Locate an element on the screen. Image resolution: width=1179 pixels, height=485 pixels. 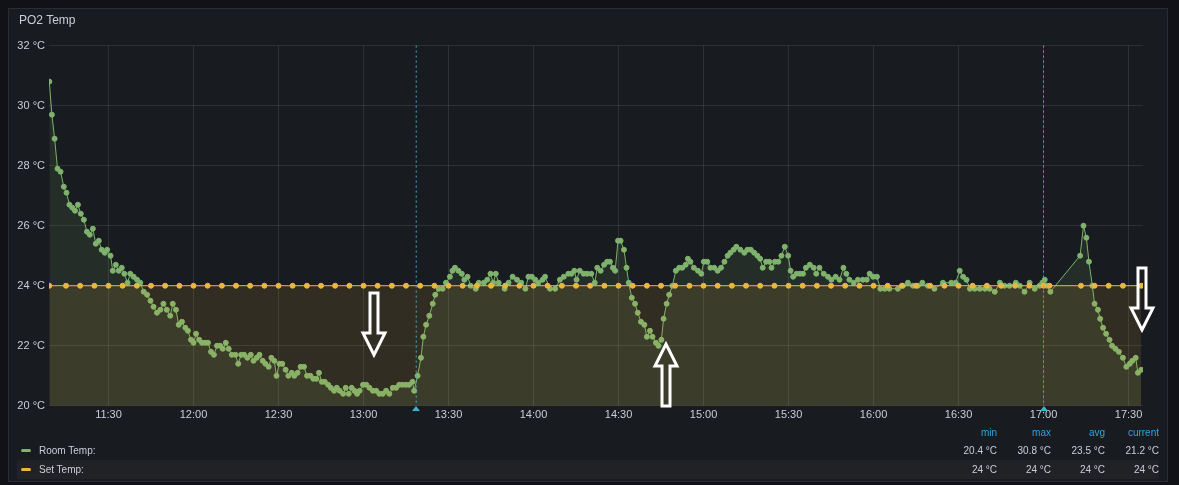
y-tick-label: 32 °C is located at coordinates (31, 44).